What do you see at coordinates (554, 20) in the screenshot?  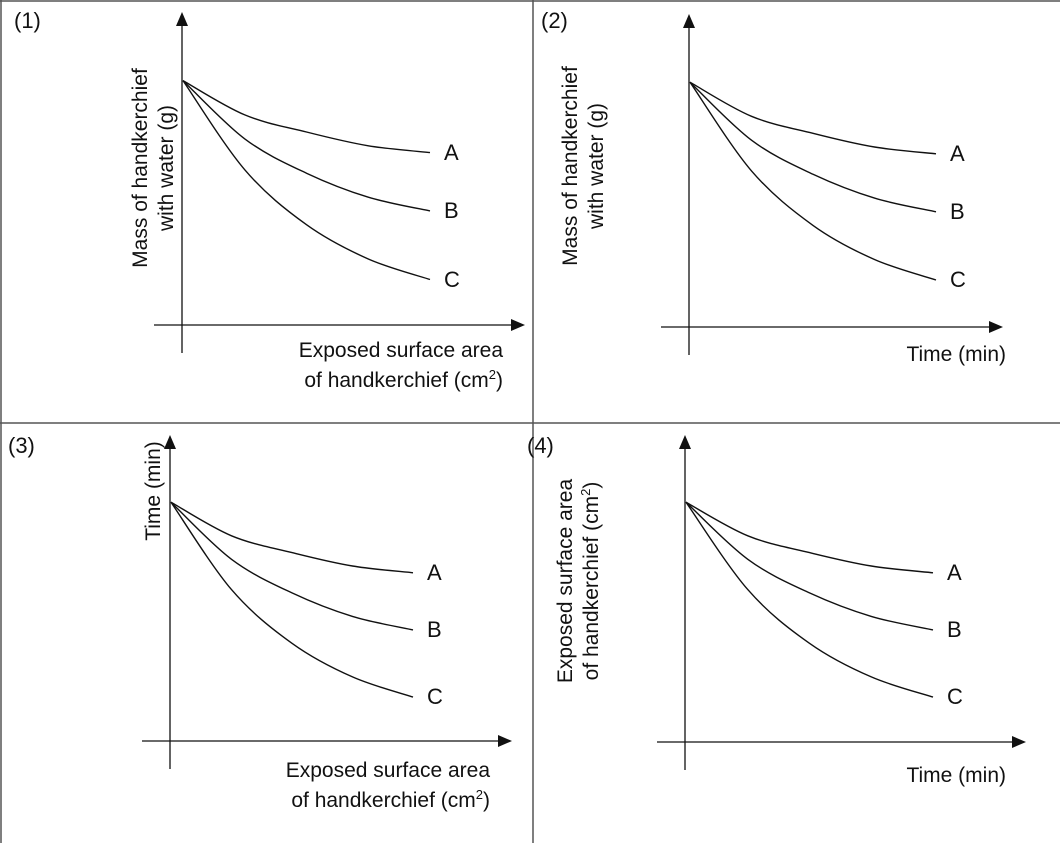 I see `panel-label: (2)` at bounding box center [554, 20].